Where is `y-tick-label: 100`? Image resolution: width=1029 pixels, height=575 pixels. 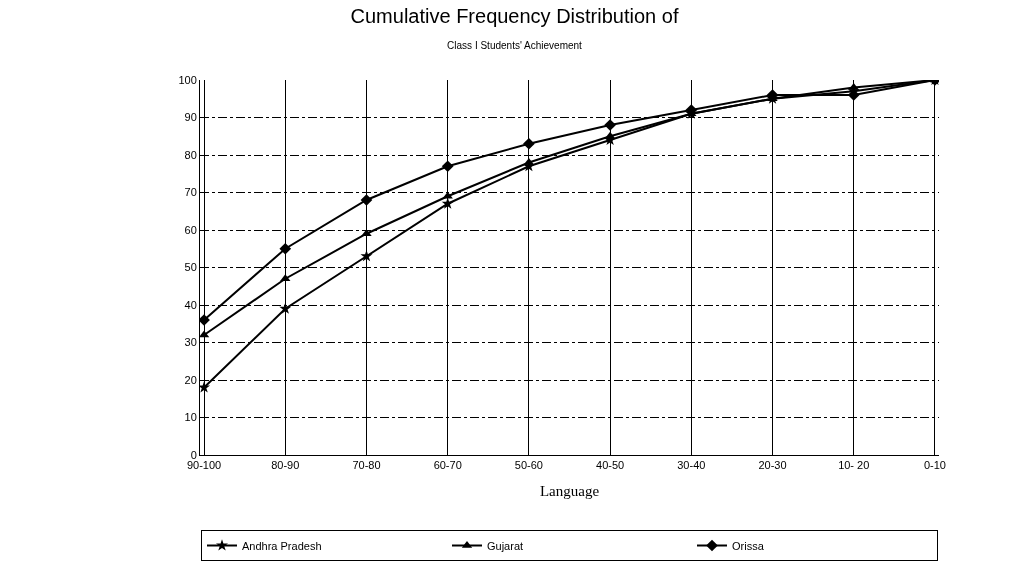
y-tick-label: 100 is located at coordinates (187, 79).